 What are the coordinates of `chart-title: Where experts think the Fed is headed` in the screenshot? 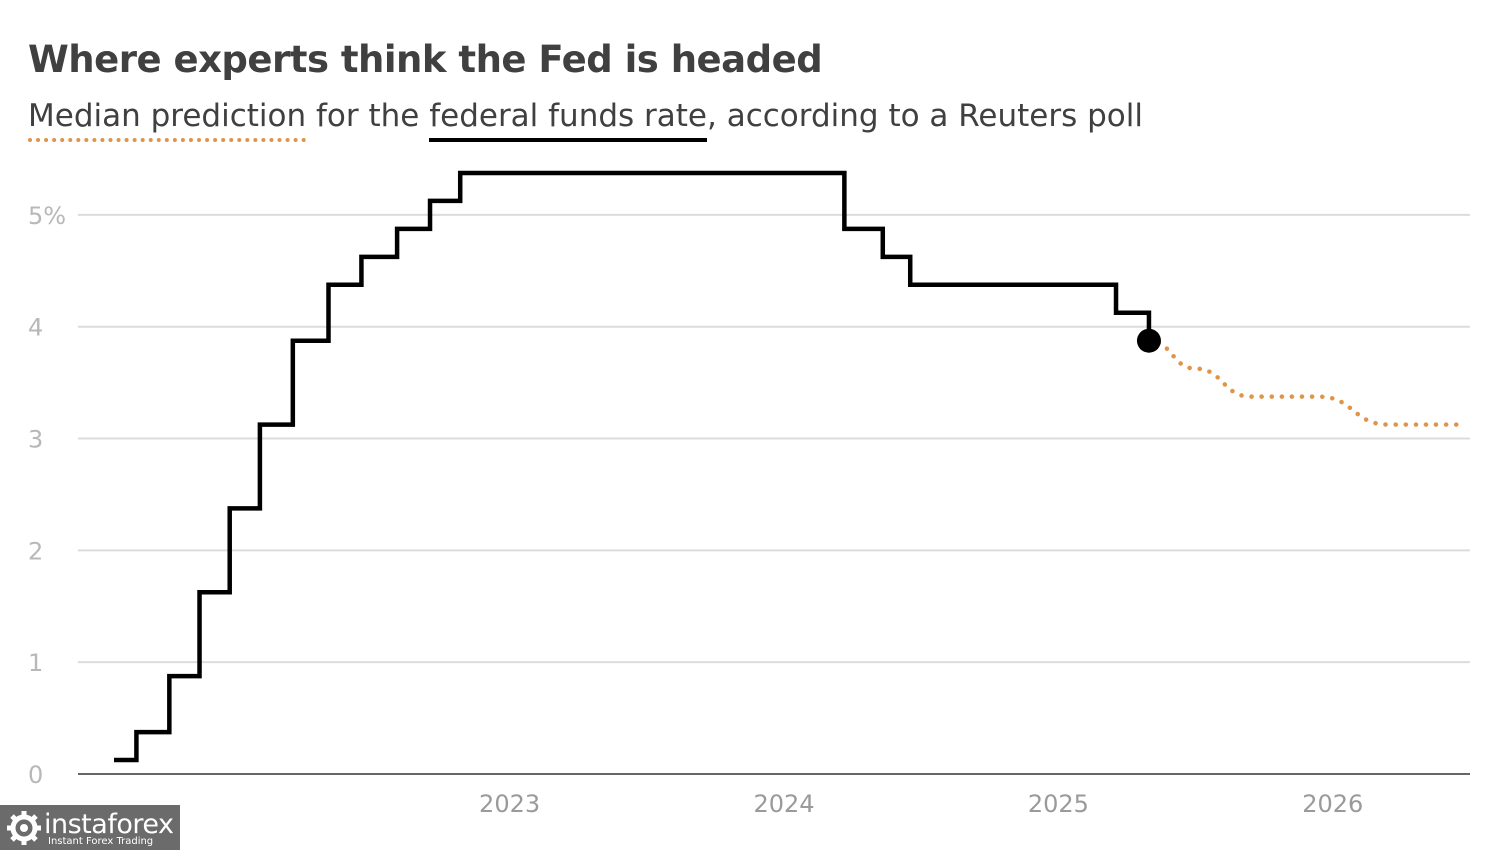 It's located at (425, 59).